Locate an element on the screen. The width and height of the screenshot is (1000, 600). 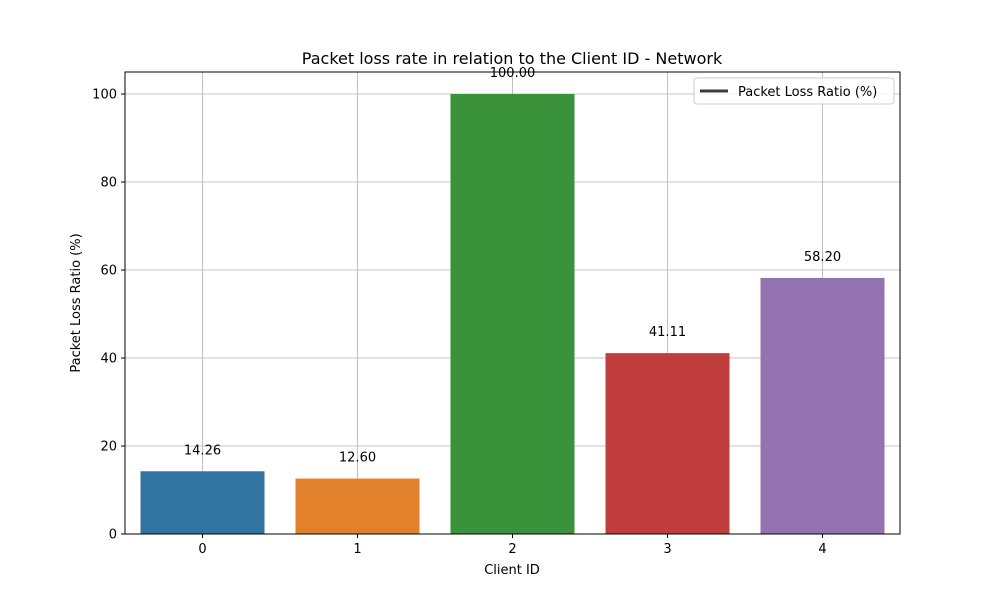
bar-value-label: 100.00 is located at coordinates (513, 73).